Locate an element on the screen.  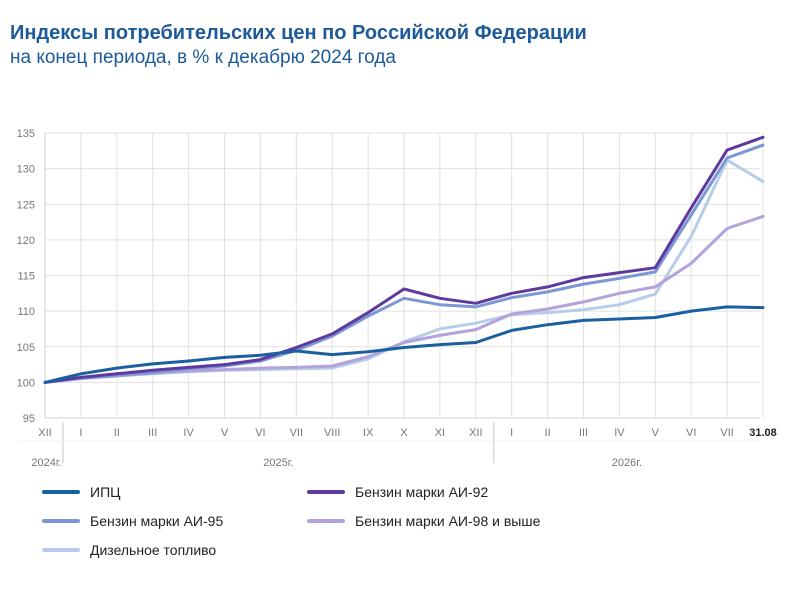
legend-item: Бензин марки АИ-98 и выше is located at coordinates (423, 521).